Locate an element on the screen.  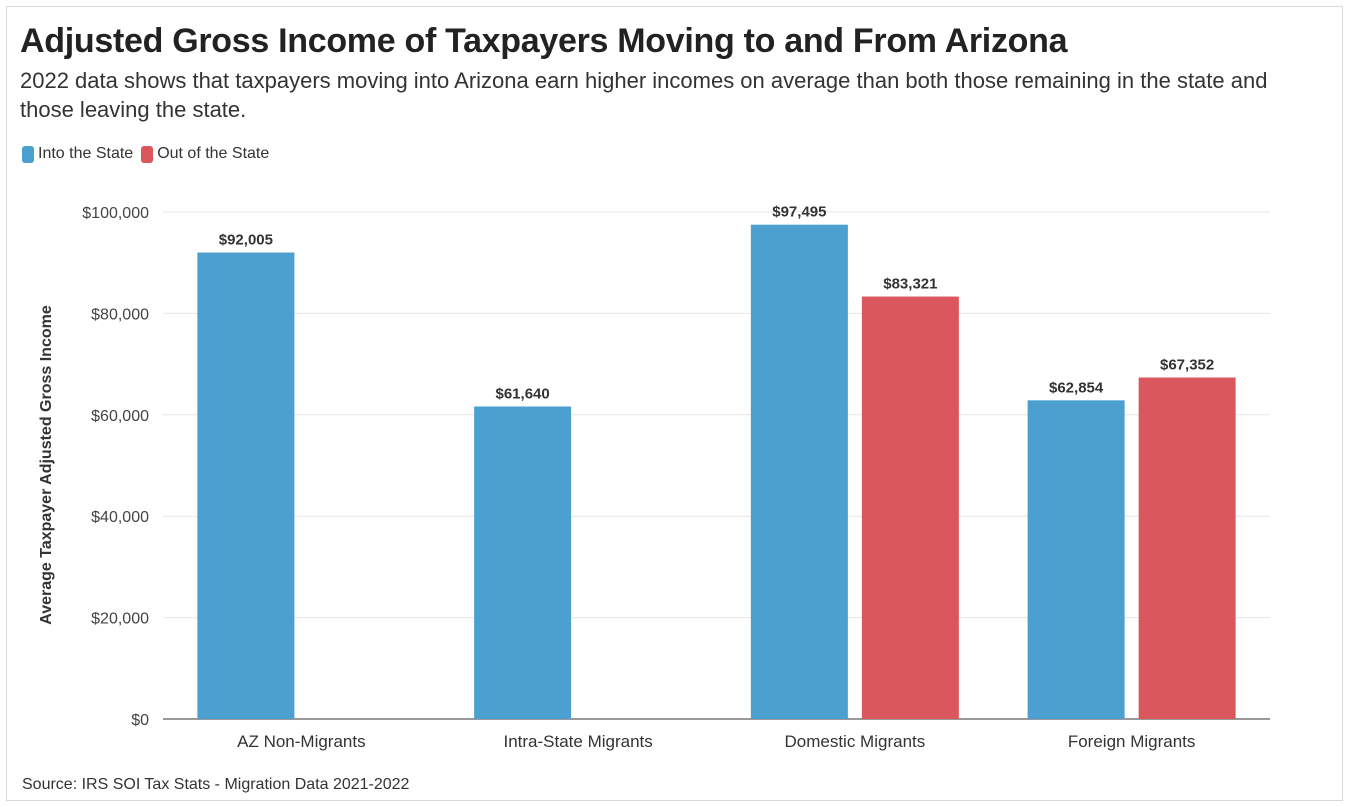
legend-swatch-out is located at coordinates (147, 154).